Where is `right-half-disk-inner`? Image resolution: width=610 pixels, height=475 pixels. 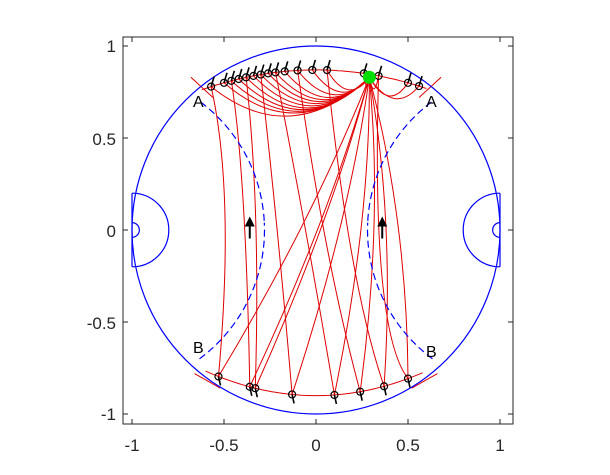 right-half-disk-inner is located at coordinates (496, 230).